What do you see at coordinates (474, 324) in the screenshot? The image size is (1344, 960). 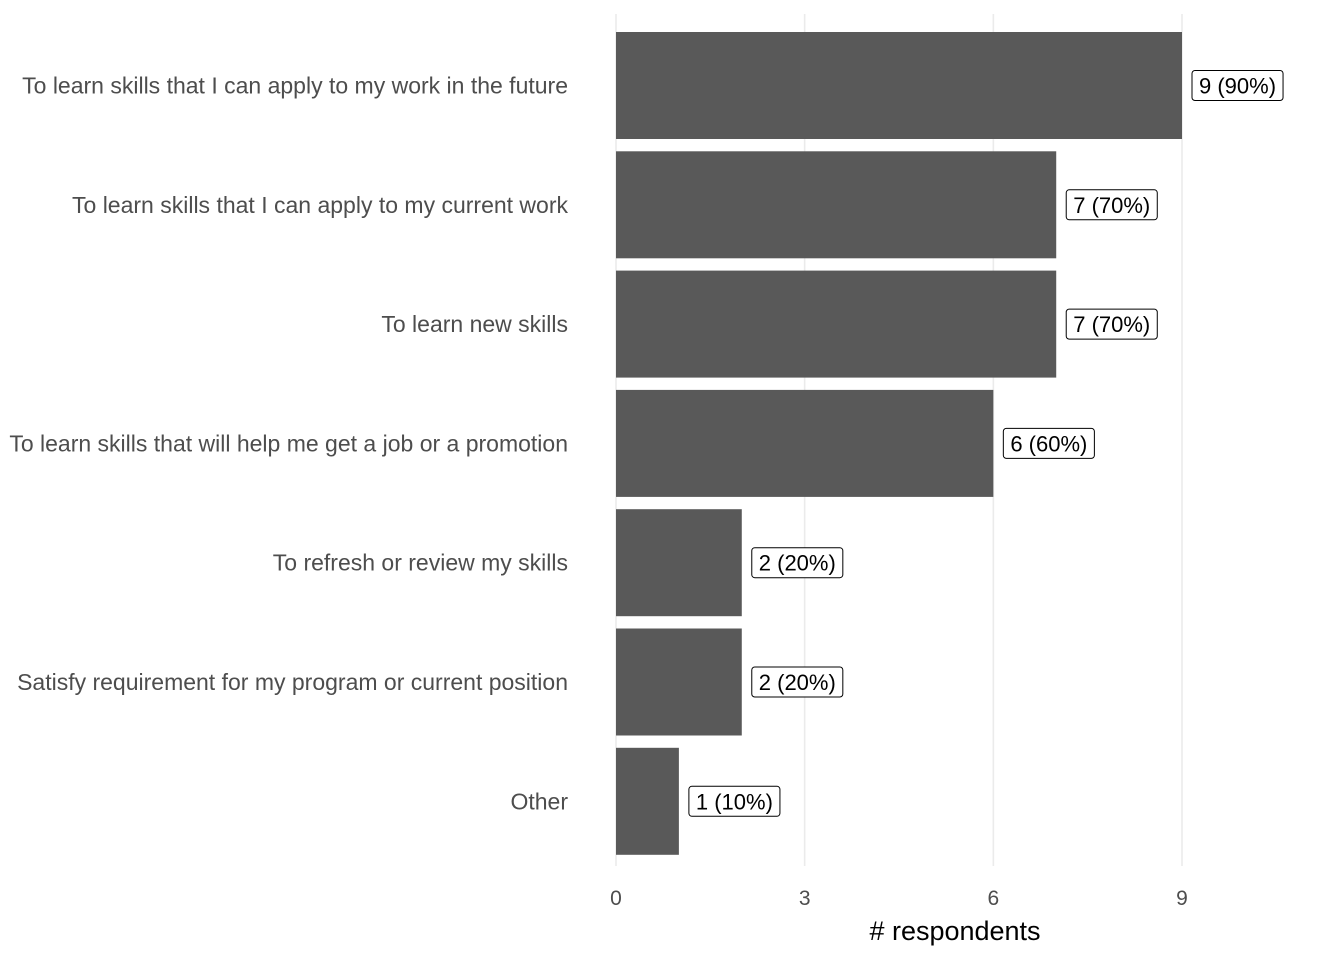 I see `category-label: To learn new skills` at bounding box center [474, 324].